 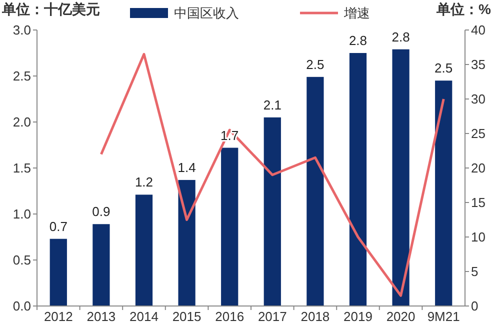 I want to click on y-tick-label: 0.5, so click(x=21, y=260).